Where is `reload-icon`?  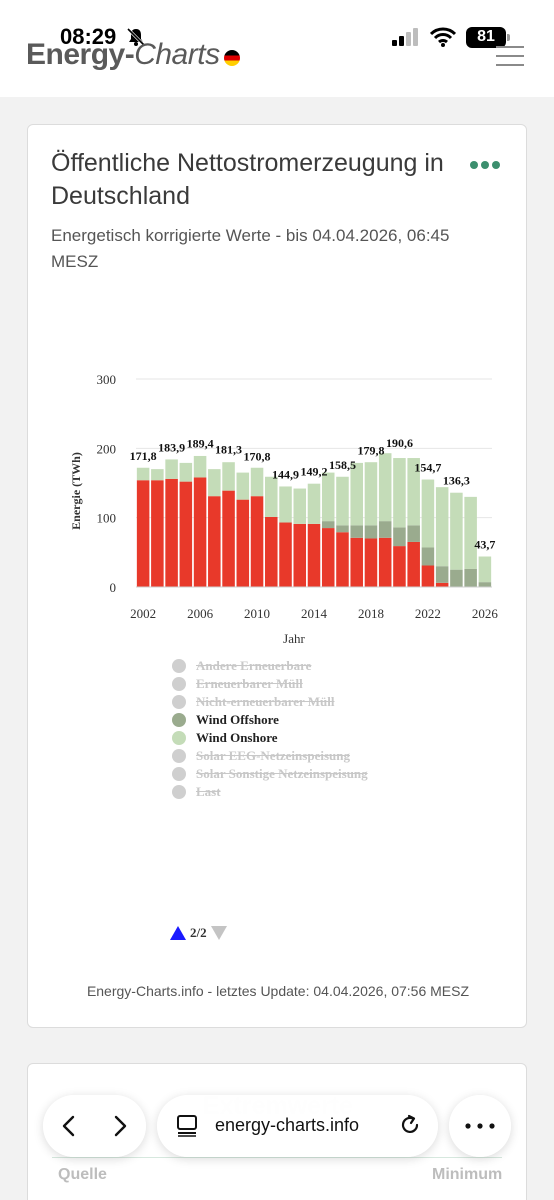
reload-icon is located at coordinates (410, 1125).